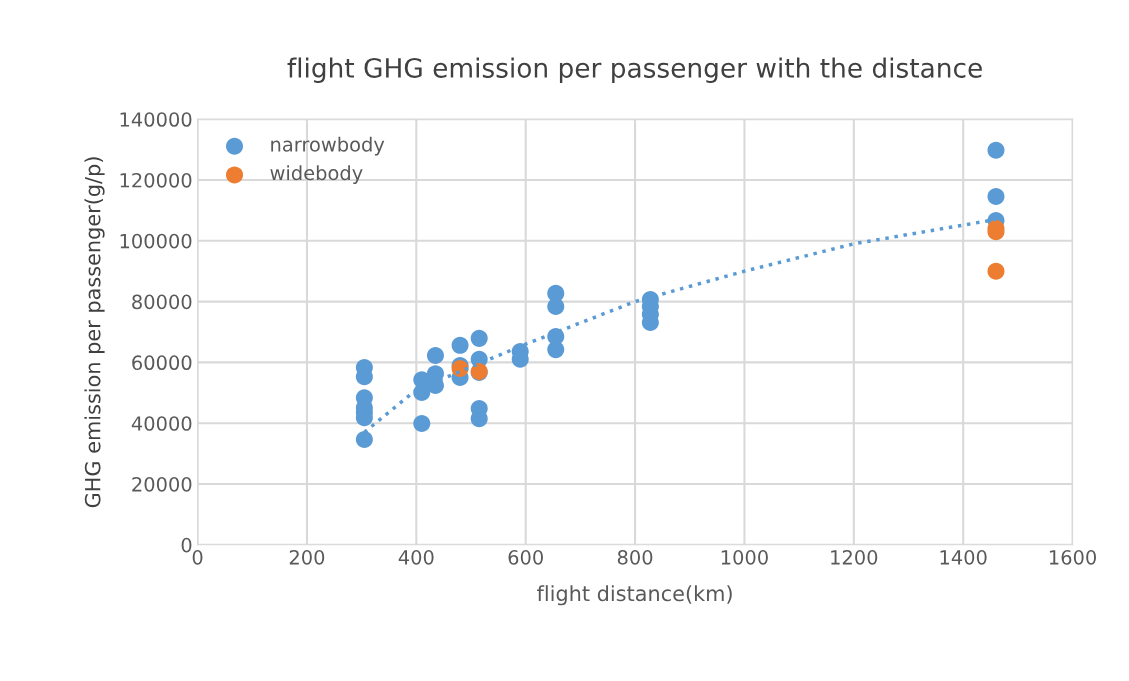 This screenshot has height=681, width=1129. What do you see at coordinates (307, 557) in the screenshot?
I see `x-tick-label: 200` at bounding box center [307, 557].